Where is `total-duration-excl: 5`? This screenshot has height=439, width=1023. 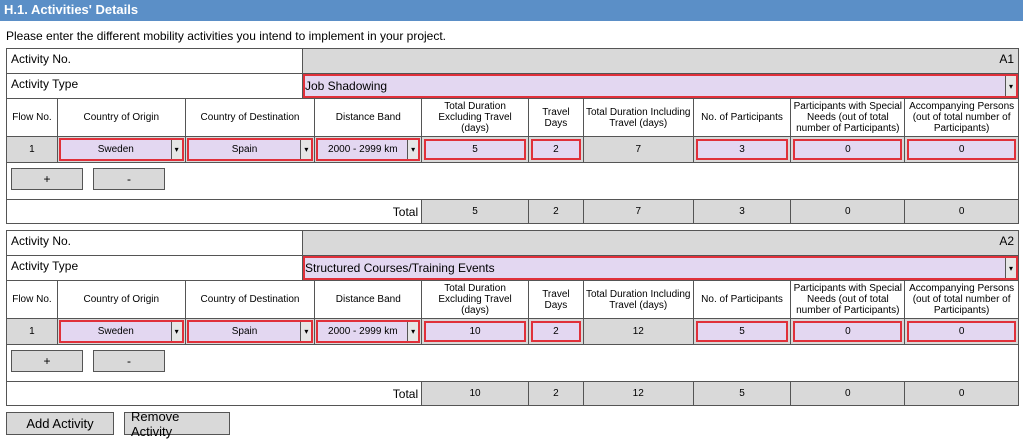 total-duration-excl: 5 is located at coordinates (475, 211).